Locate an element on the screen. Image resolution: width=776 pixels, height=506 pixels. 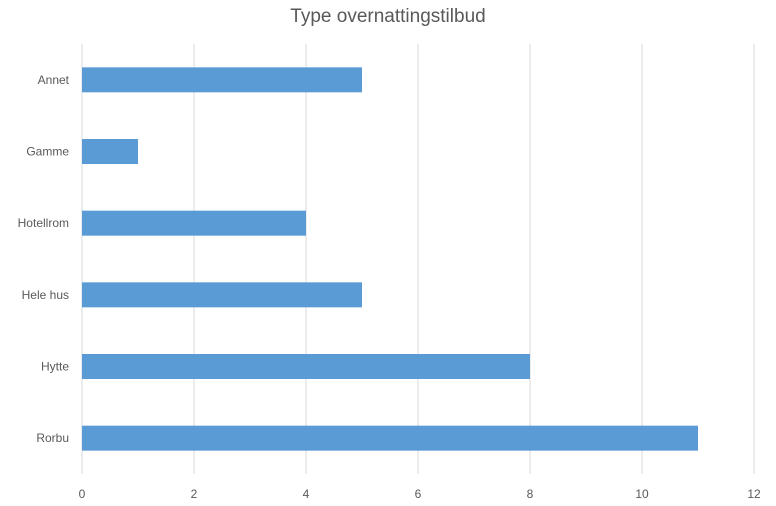
category-label-rorbu: Rorbu is located at coordinates (52, 438).